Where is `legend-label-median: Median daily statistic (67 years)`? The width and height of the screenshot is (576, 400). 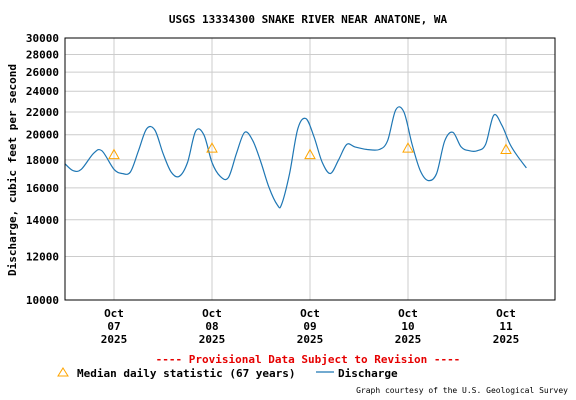 legend-label-median: Median daily statistic (67 years) is located at coordinates (186, 373).